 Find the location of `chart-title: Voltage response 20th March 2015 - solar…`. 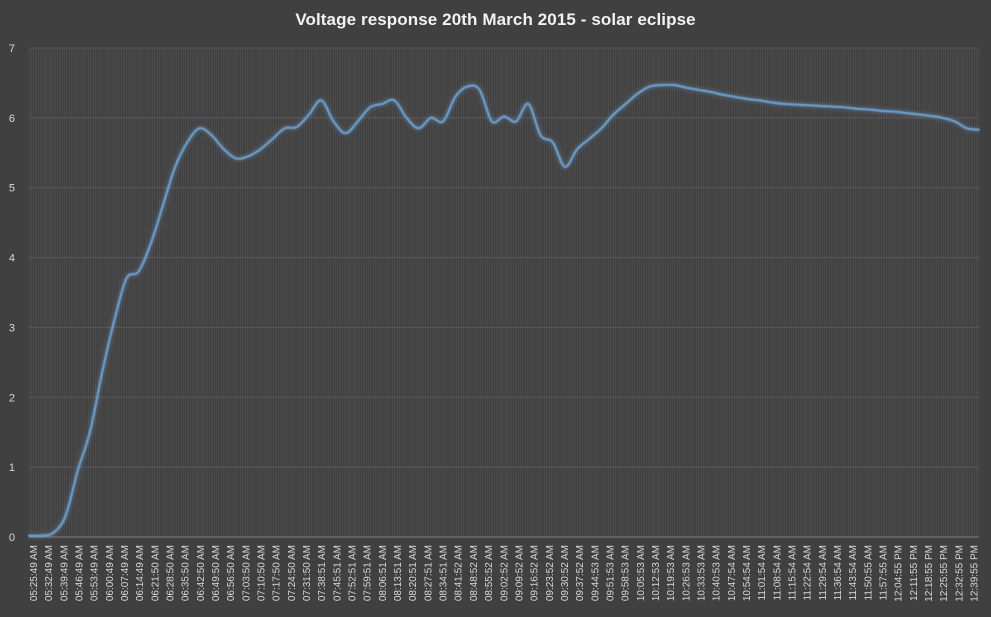

chart-title: Voltage response 20th March 2015 - solar… is located at coordinates (495, 19).